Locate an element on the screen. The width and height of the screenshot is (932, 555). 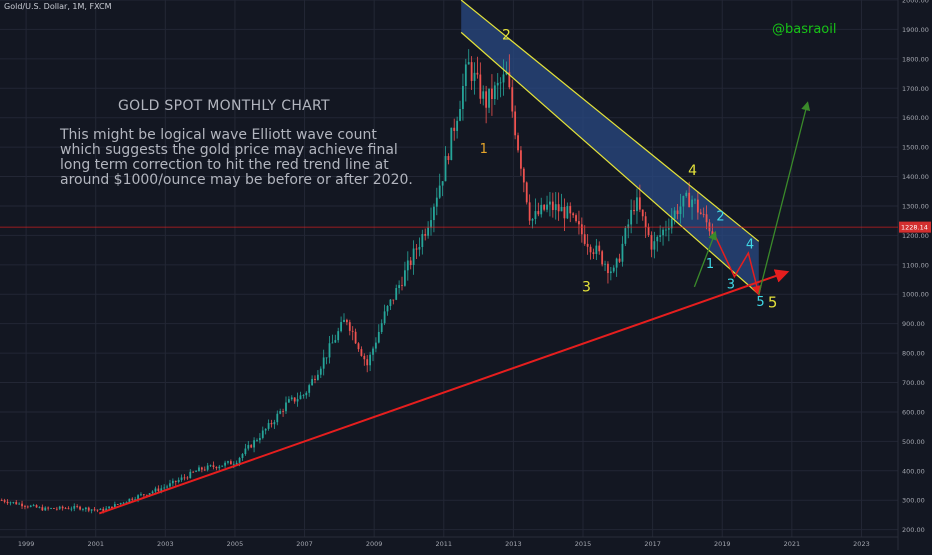
y-tick-label: 500.00 is located at coordinates (913, 442).